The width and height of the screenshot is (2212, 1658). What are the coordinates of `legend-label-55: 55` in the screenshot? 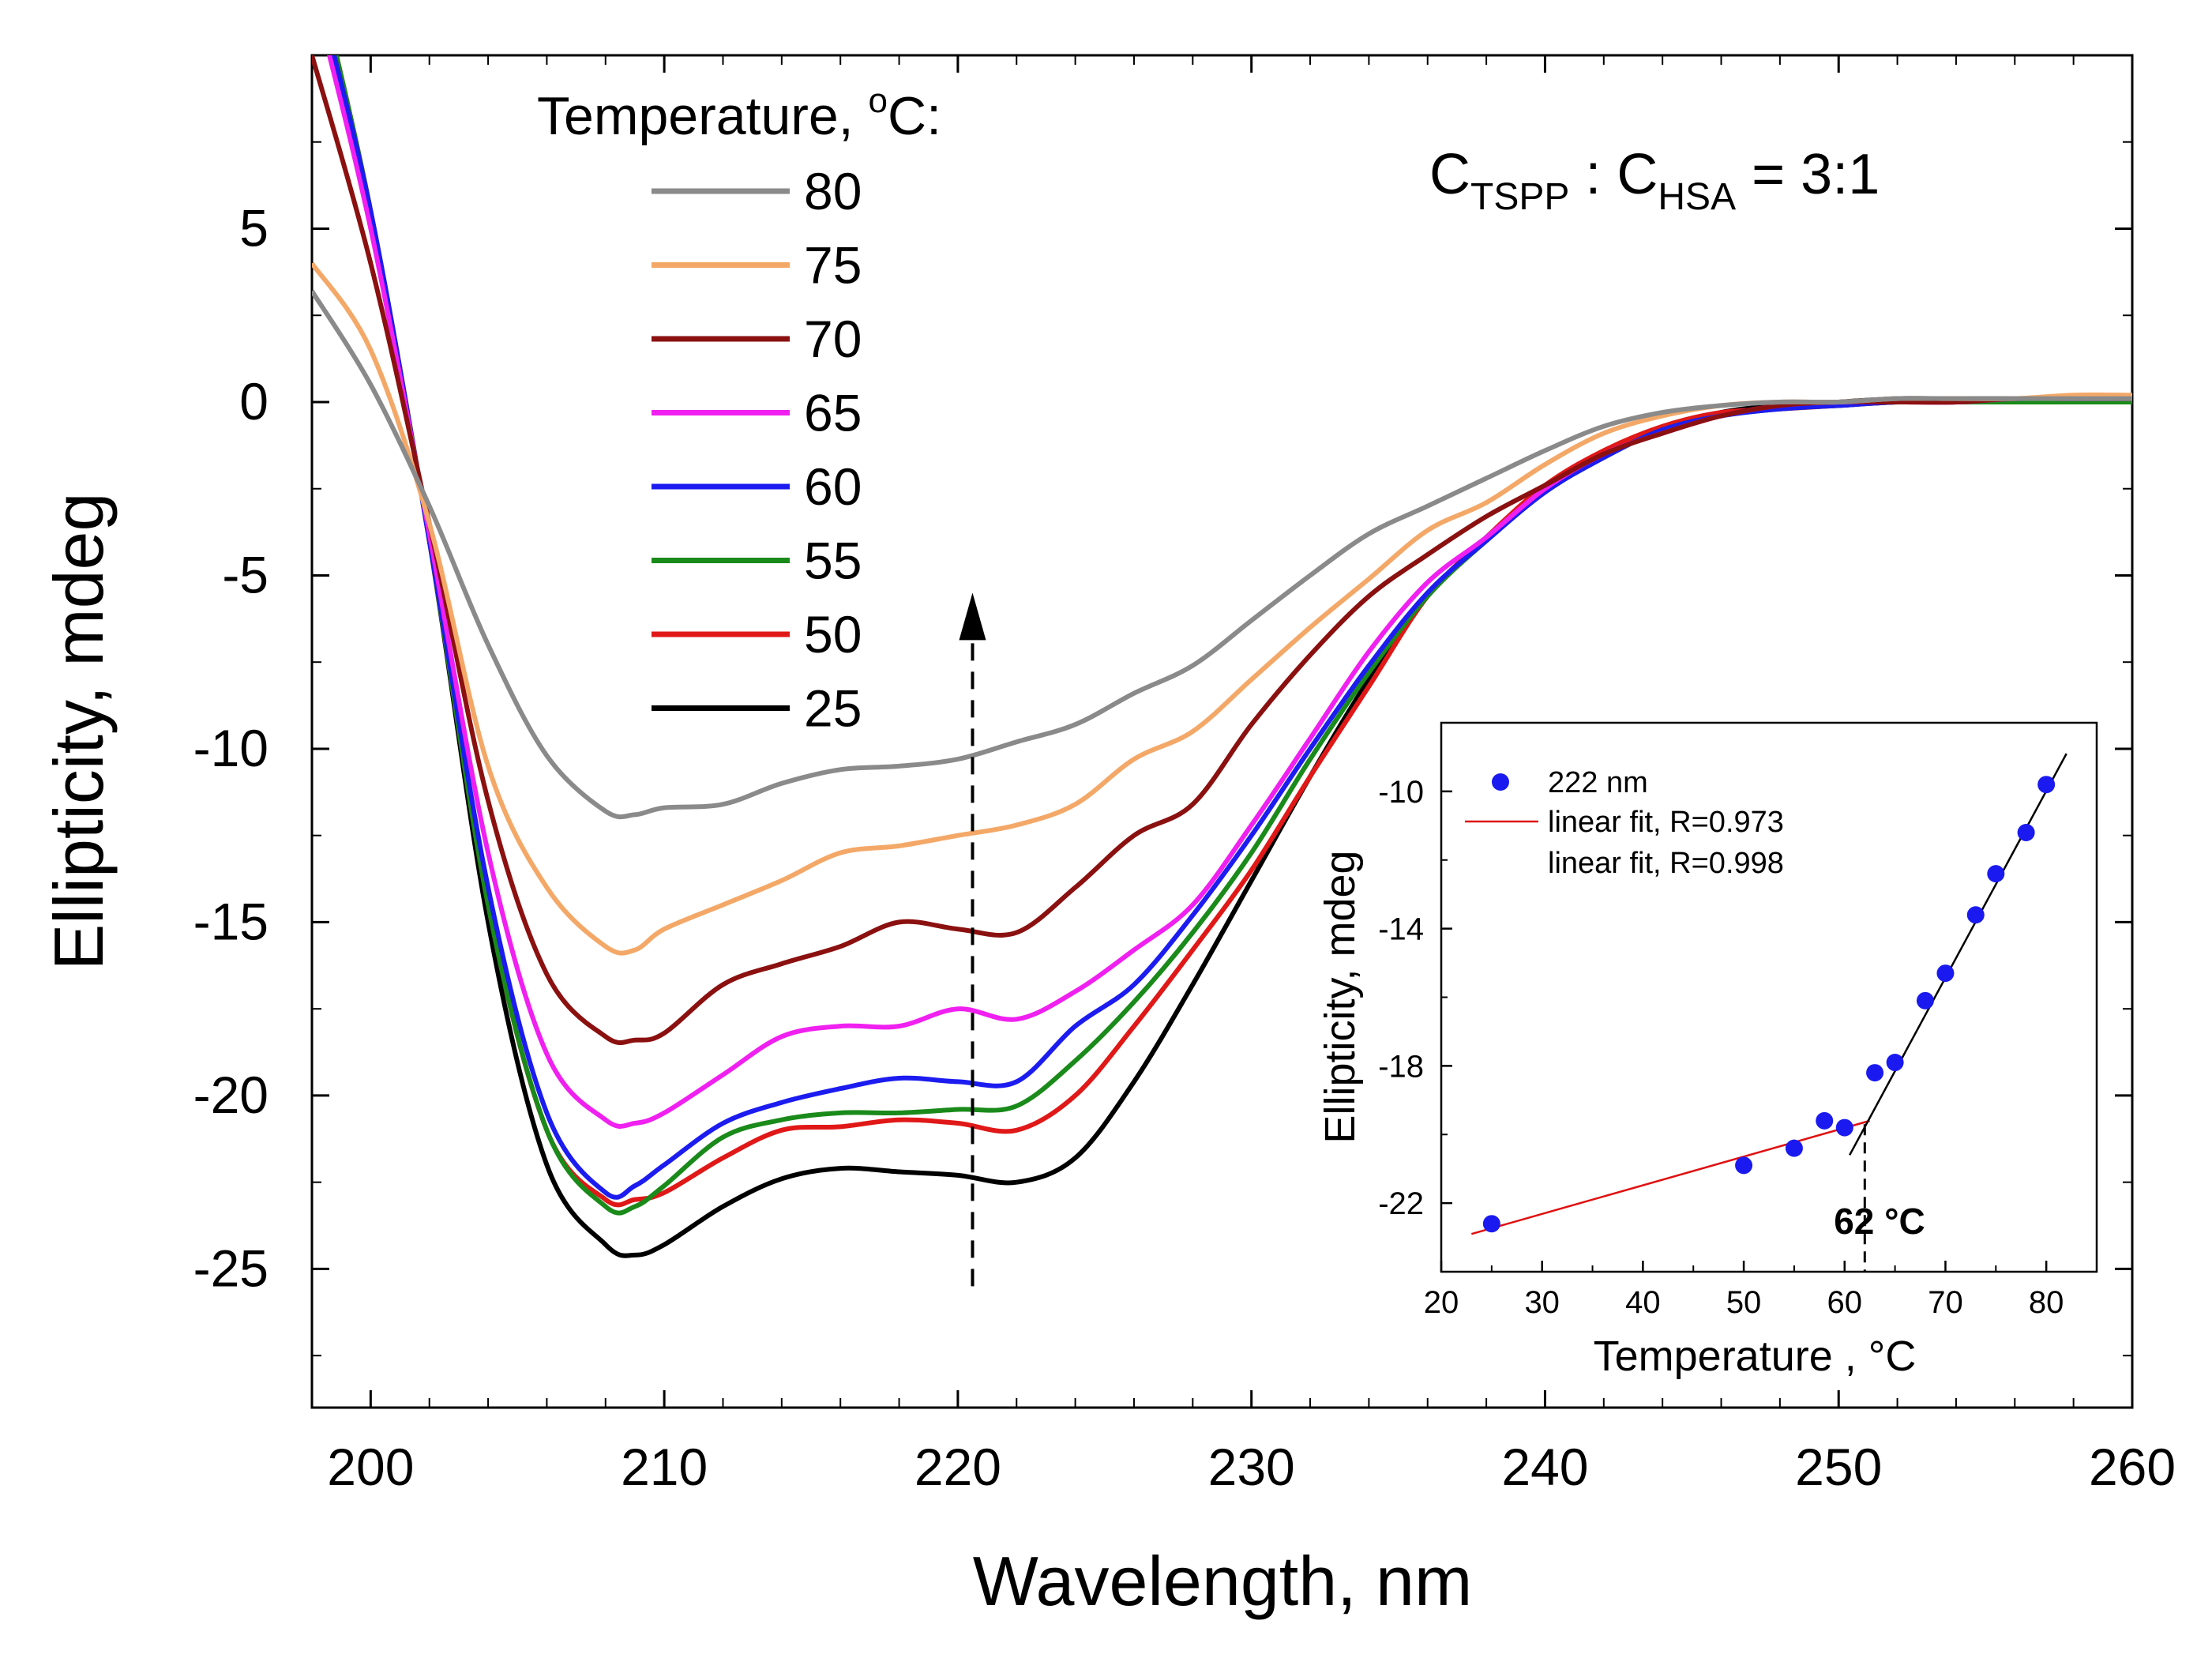 It's located at (833, 561).